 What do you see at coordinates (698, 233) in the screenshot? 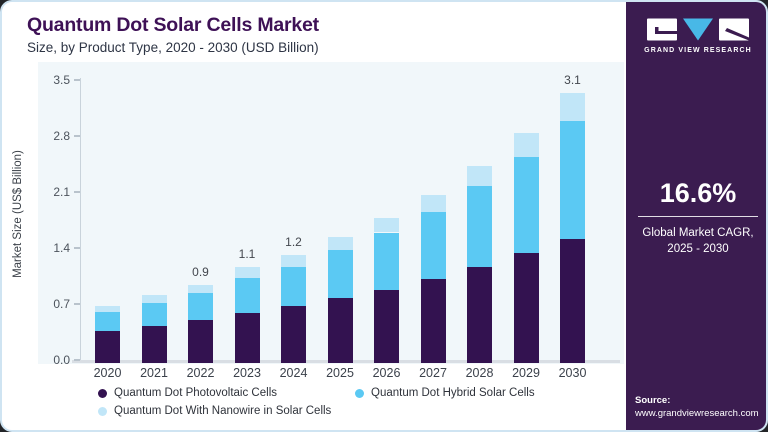
I see `cagr-caption-line1: Global Market CAGR,` at bounding box center [698, 233].